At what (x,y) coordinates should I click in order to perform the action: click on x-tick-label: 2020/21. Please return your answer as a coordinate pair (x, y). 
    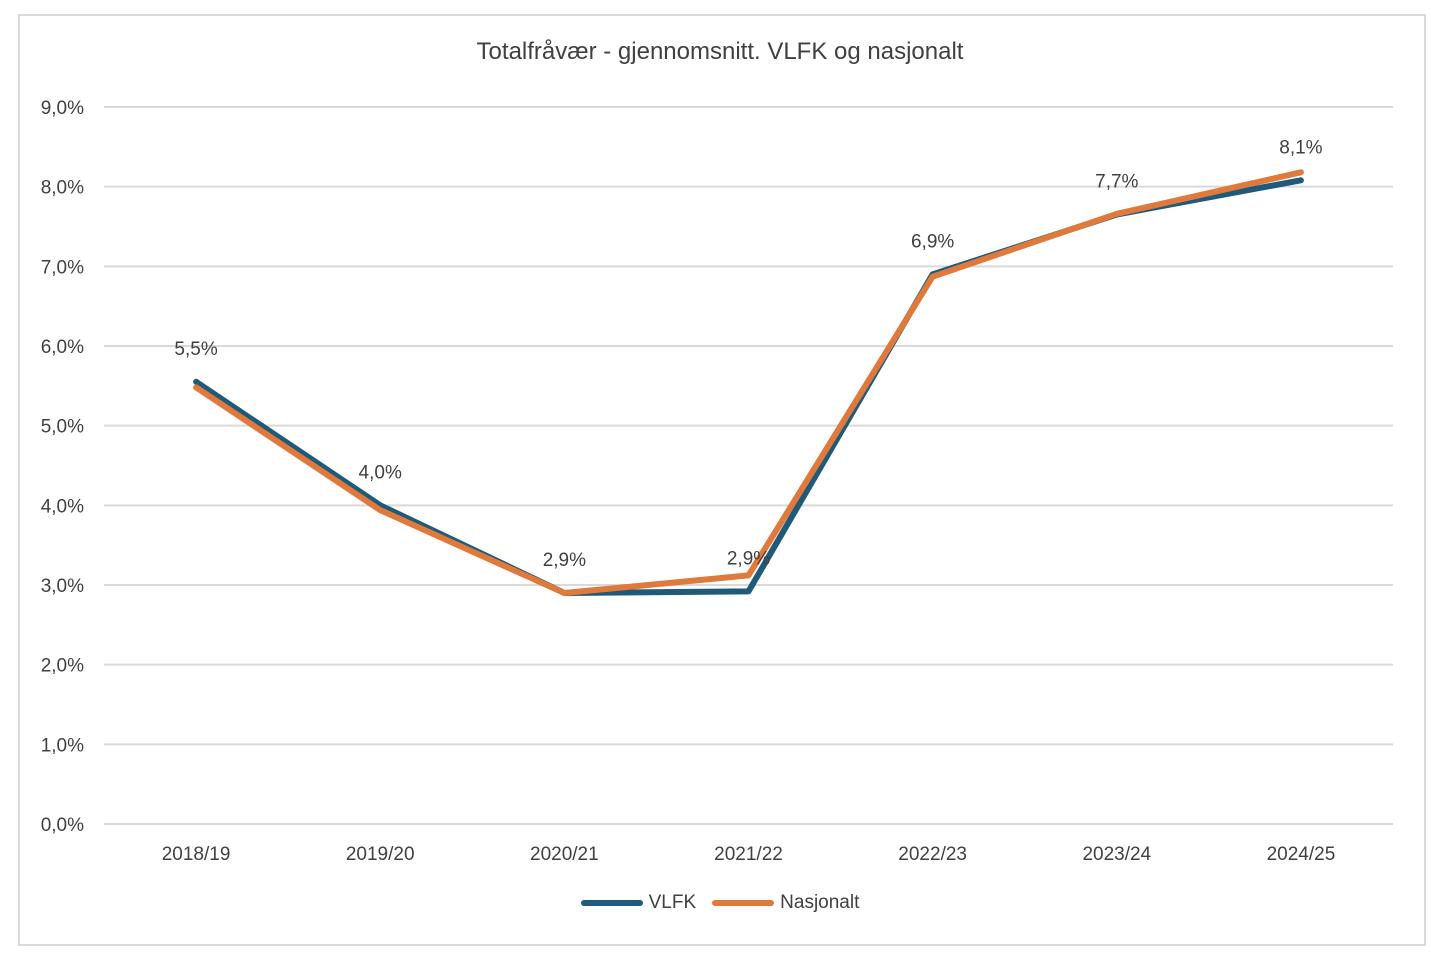
    Looking at the image, I should click on (564, 854).